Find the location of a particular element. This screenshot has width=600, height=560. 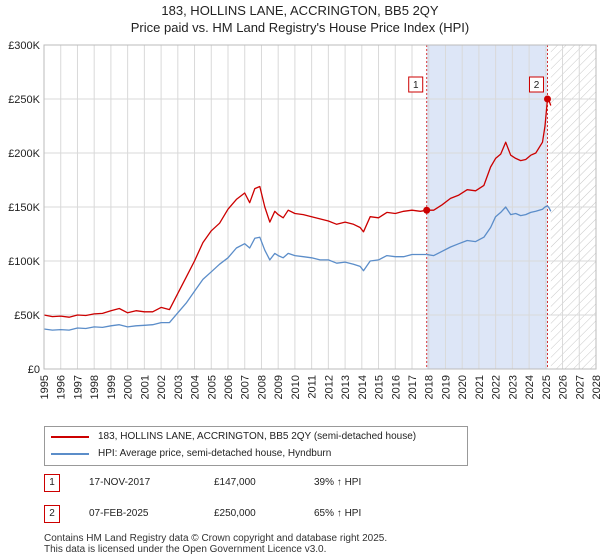

x-tick-label: 2026 is located at coordinates (564, 387).